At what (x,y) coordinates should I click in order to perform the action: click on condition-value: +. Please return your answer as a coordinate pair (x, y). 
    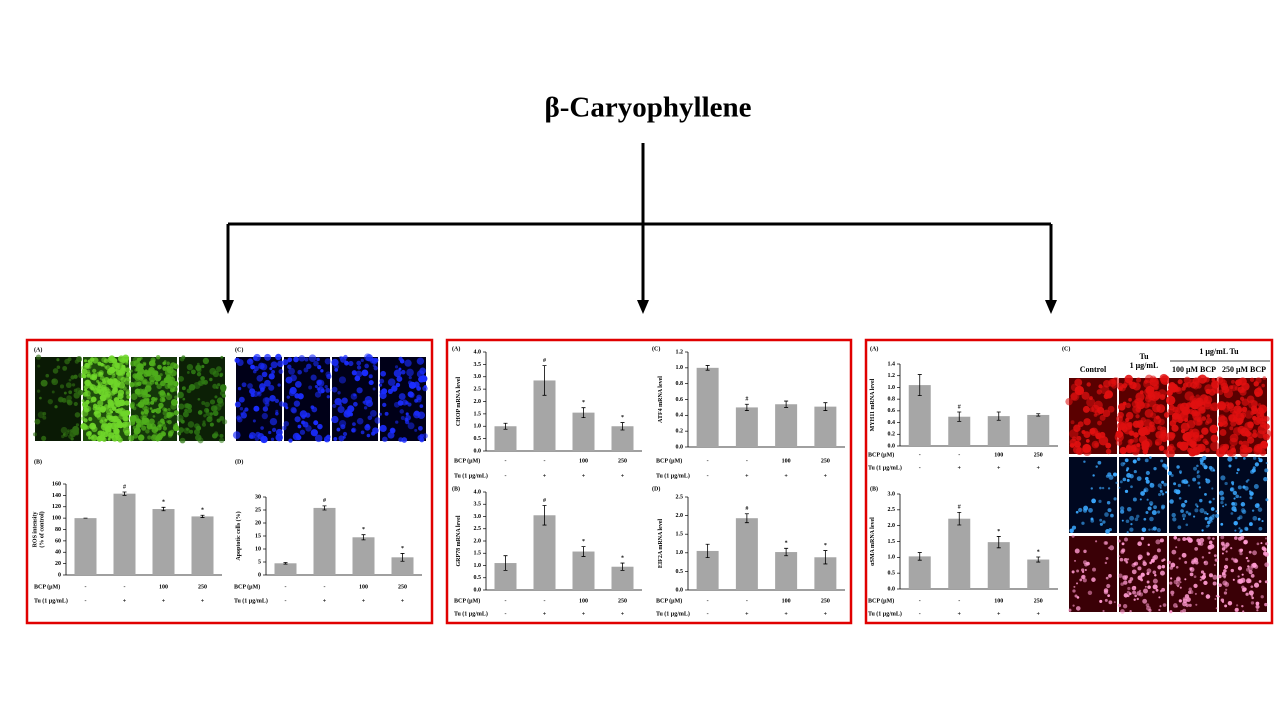
    Looking at the image, I should click on (747, 476).